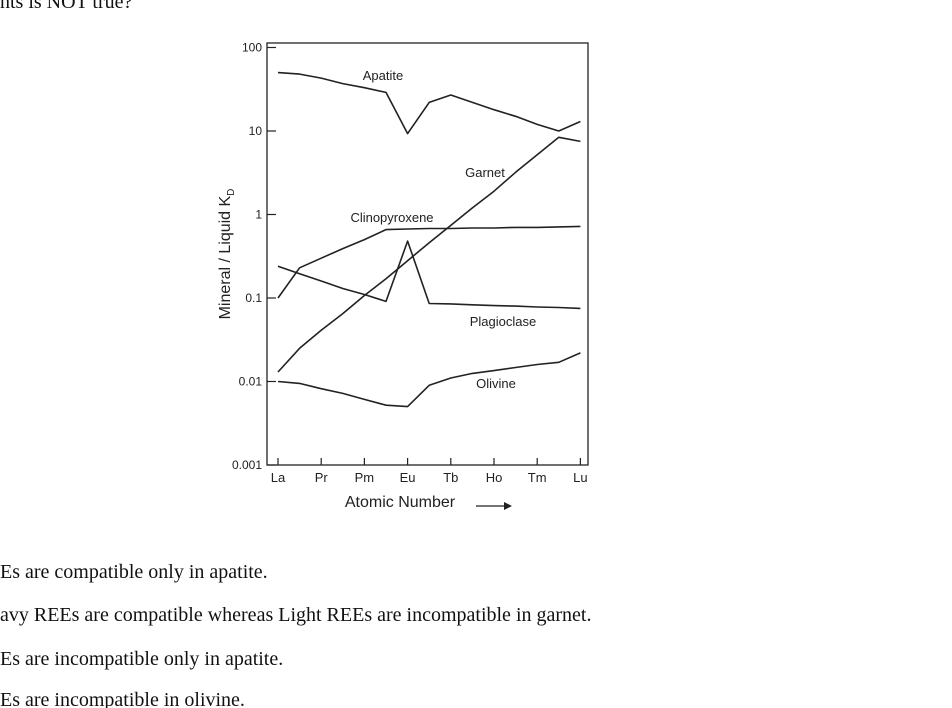 This screenshot has width=952, height=708. What do you see at coordinates (256, 131) in the screenshot?
I see `y-tick-label: 10` at bounding box center [256, 131].